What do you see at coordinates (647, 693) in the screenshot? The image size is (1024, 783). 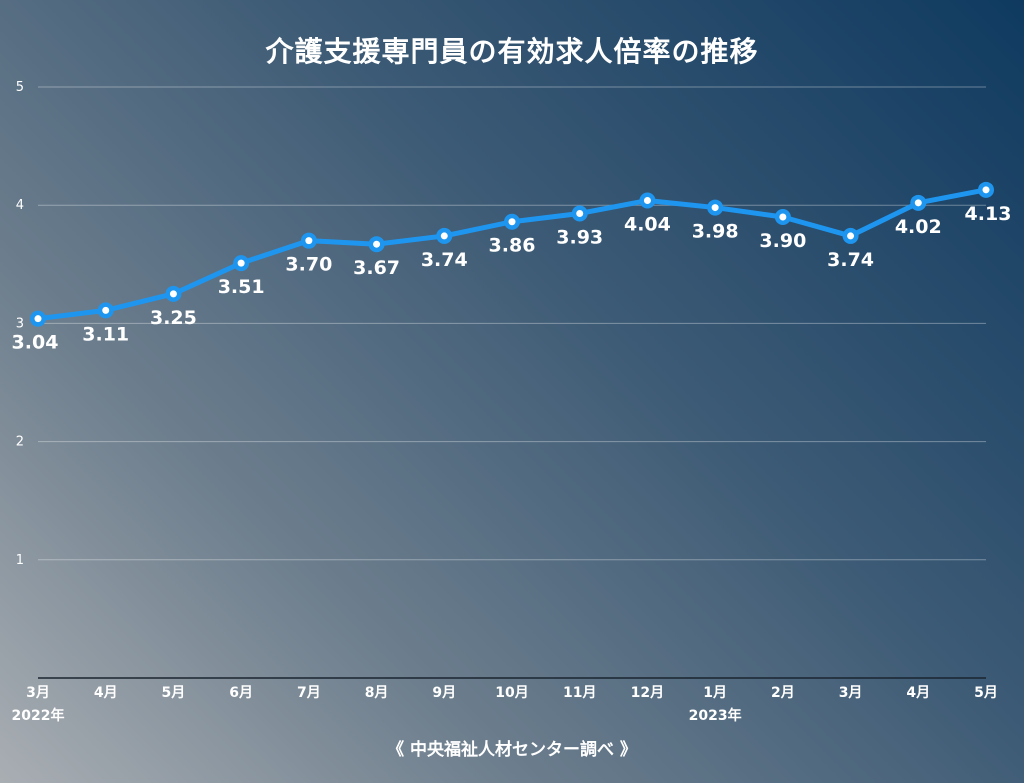 I see `x-tick-label: 12月` at bounding box center [647, 693].